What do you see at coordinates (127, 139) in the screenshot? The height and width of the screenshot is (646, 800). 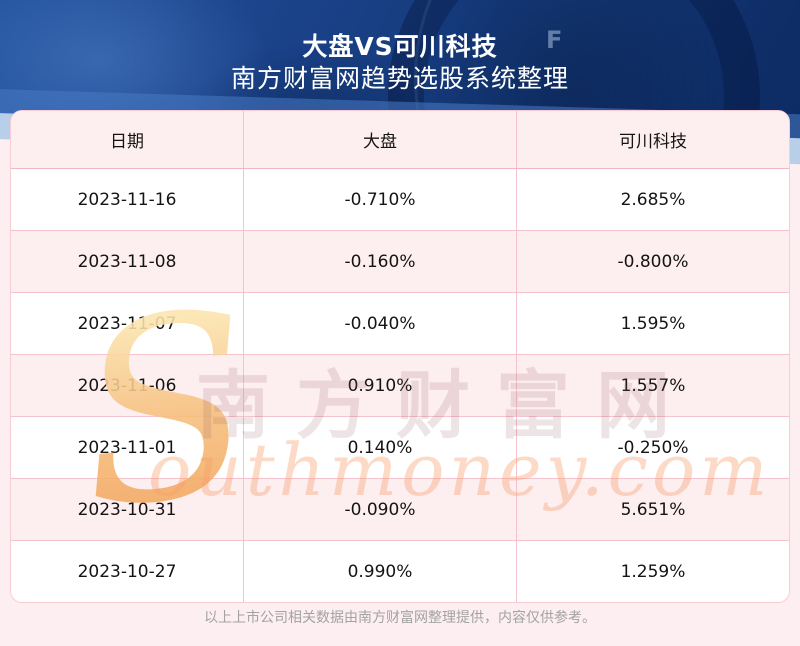 I see `column-header-date: 日期` at bounding box center [127, 139].